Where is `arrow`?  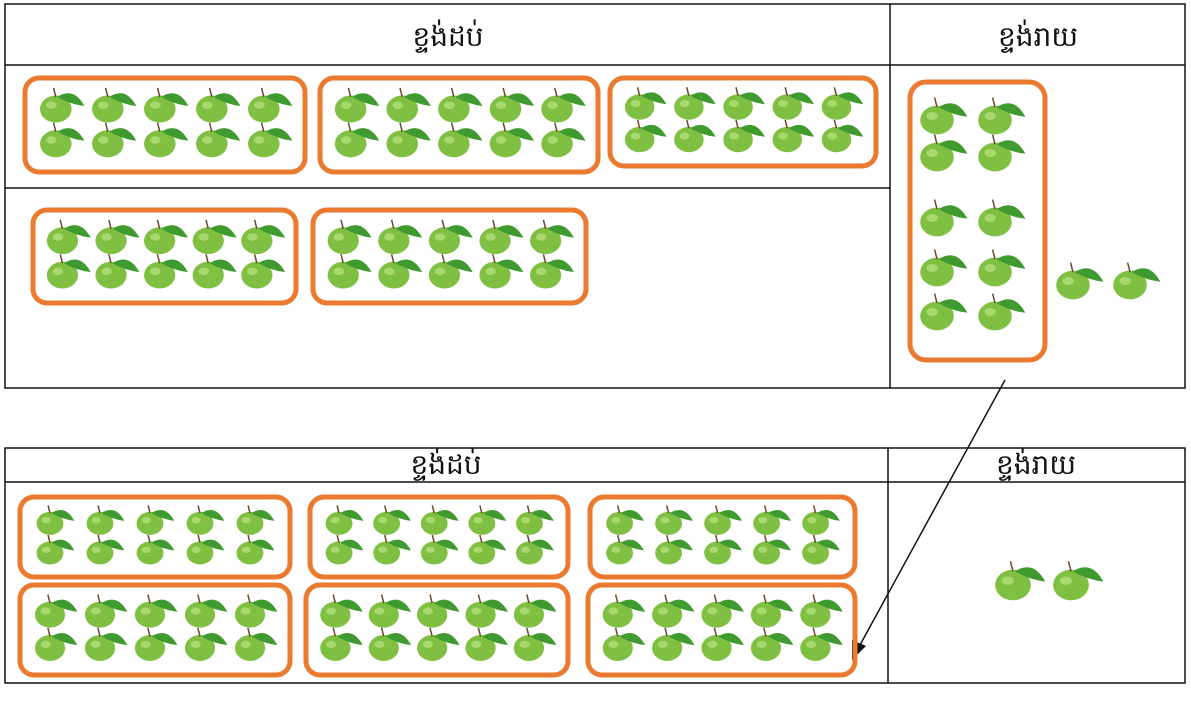 arrow is located at coordinates (929, 519).